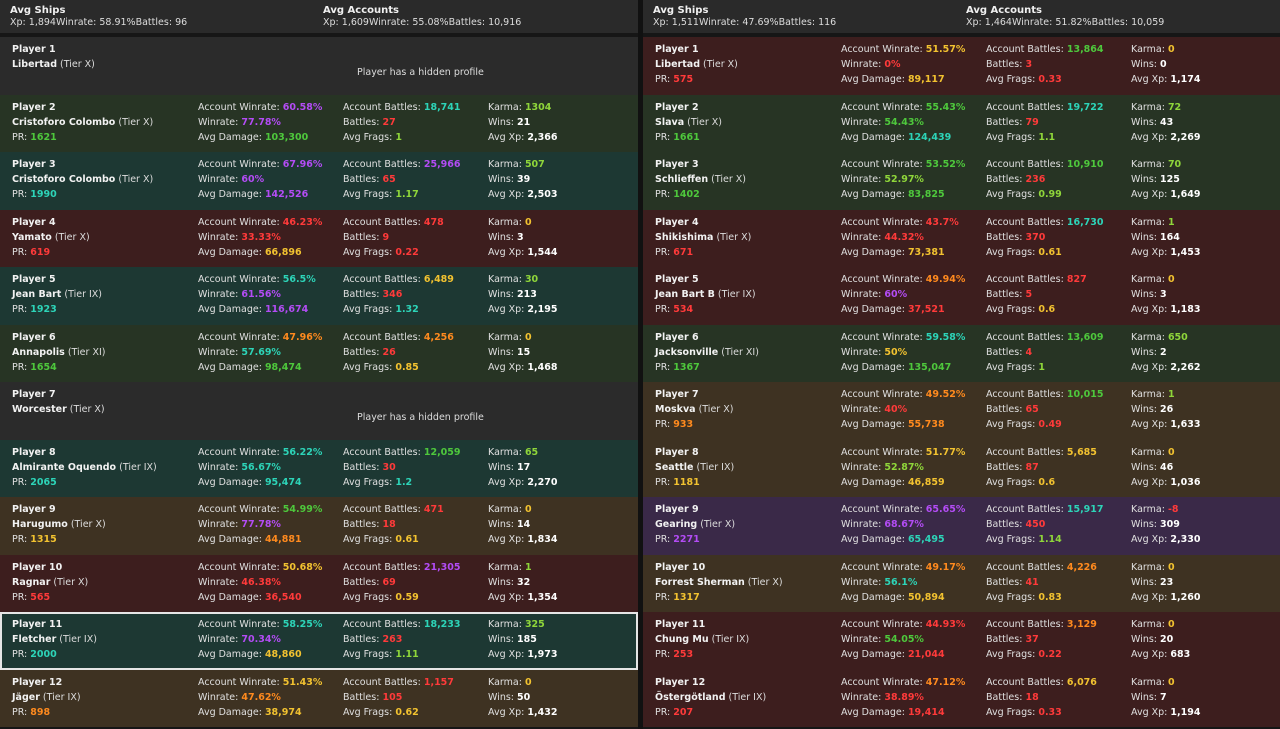 Image resolution: width=1280 pixels, height=729 pixels. What do you see at coordinates (1012, 468) in the screenshot?
I see `battles-stat: Battles: 87` at bounding box center [1012, 468].